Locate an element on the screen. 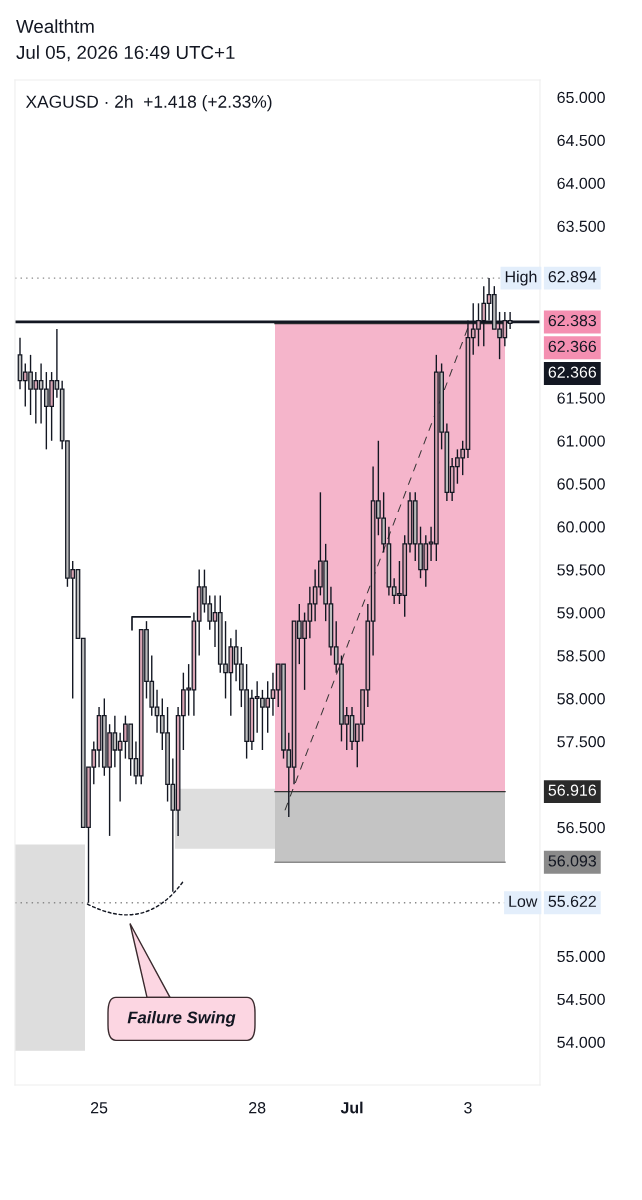 Image resolution: width=642 pixels, height=1200 pixels. y-tick-label: 64.000 is located at coordinates (581, 183).